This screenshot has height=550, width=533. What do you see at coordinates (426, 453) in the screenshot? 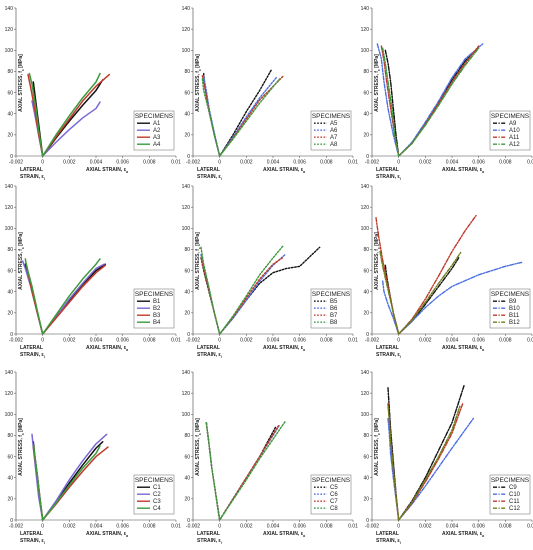
I see `series-curve-C9` at bounding box center [426, 453].